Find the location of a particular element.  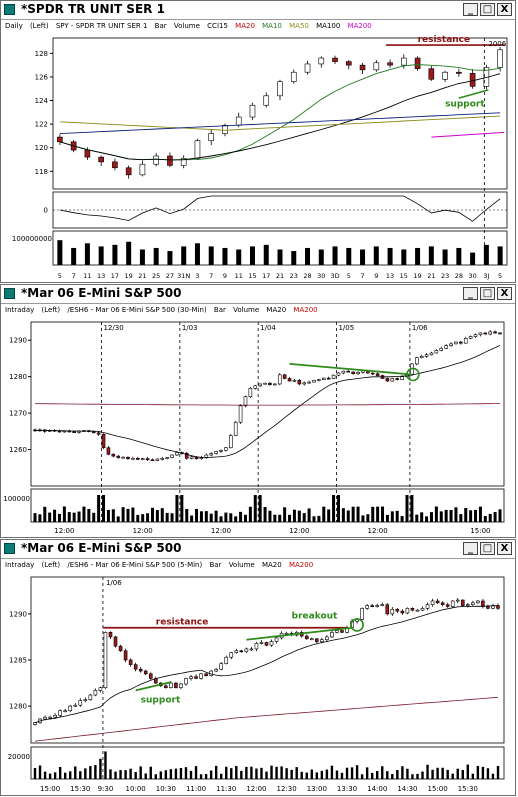

window-titlebar: *SPDR TR UNIT SER 1 _ □ X is located at coordinates (258, 10).